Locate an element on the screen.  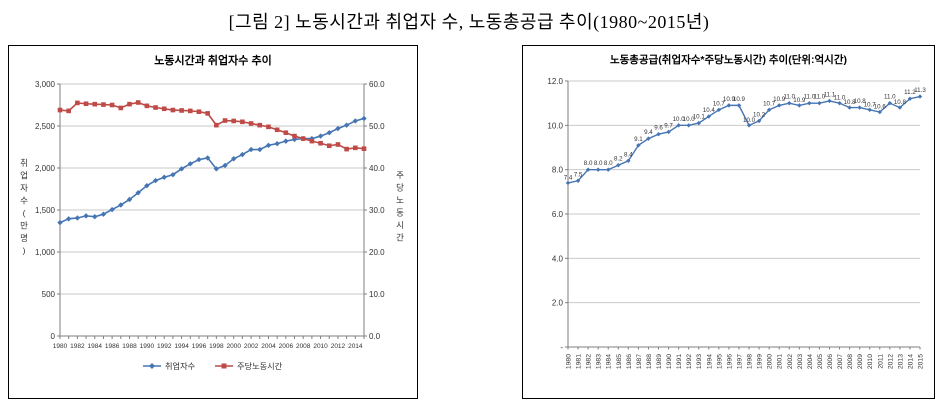
legend-label-employment: 취업자수 is located at coordinates (180, 366).